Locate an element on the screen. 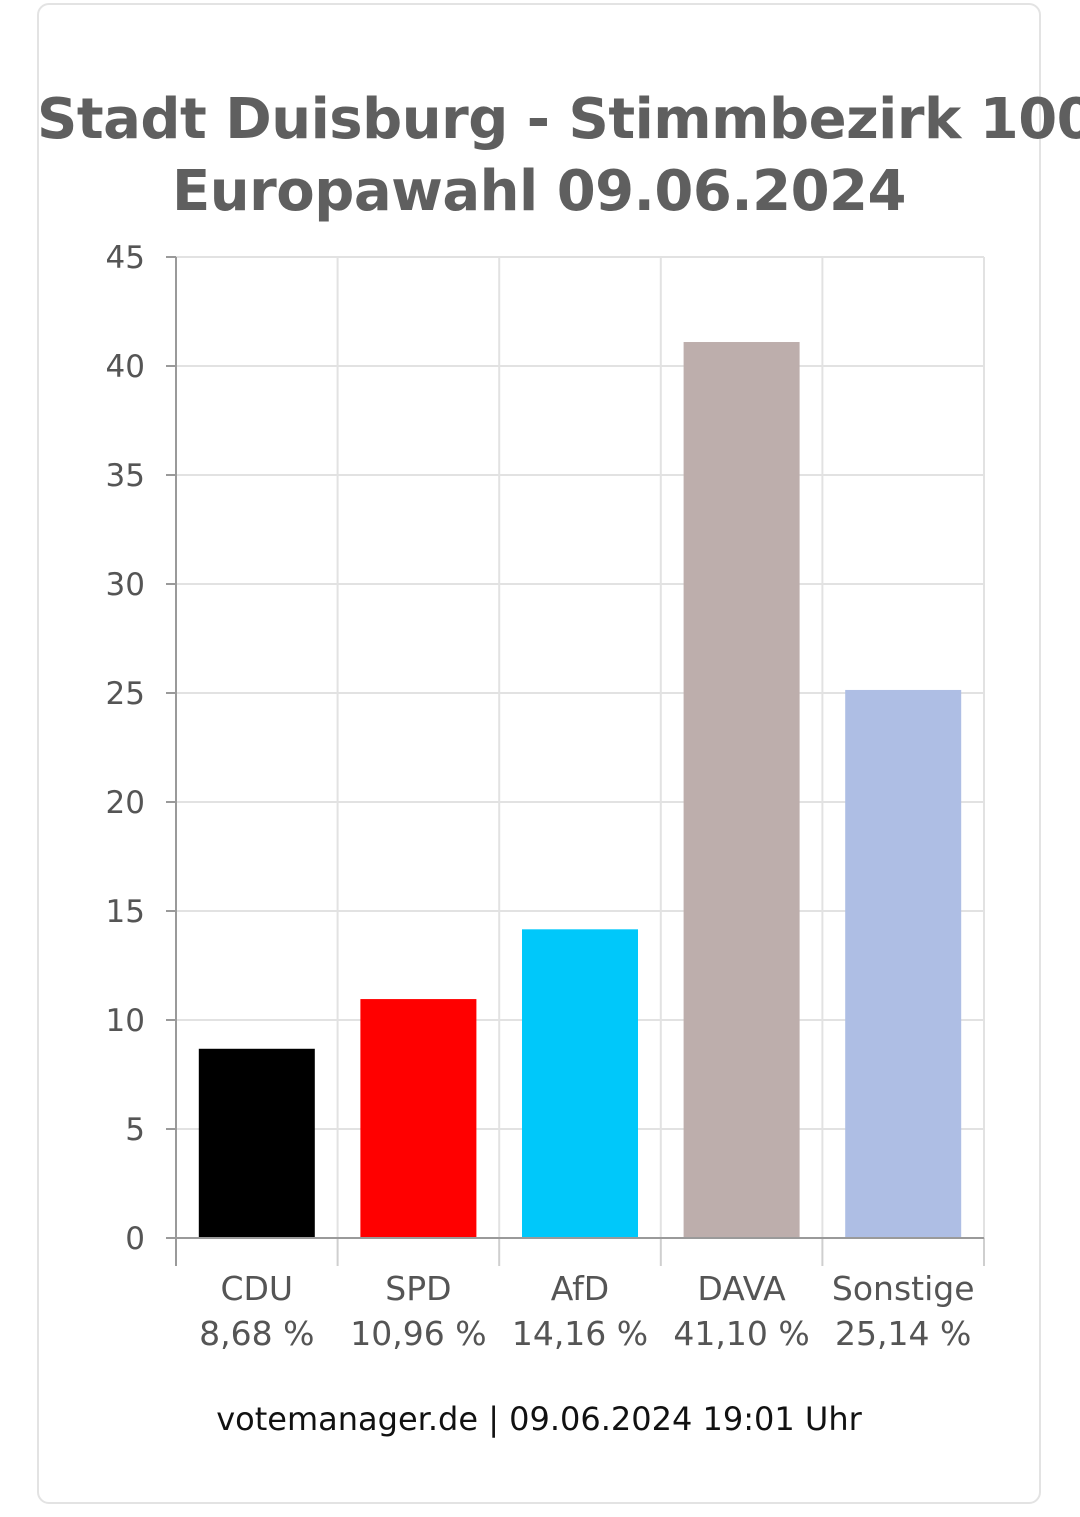 The height and width of the screenshot is (1517, 1080). y-tick-label-5: 5 is located at coordinates (135, 1130).